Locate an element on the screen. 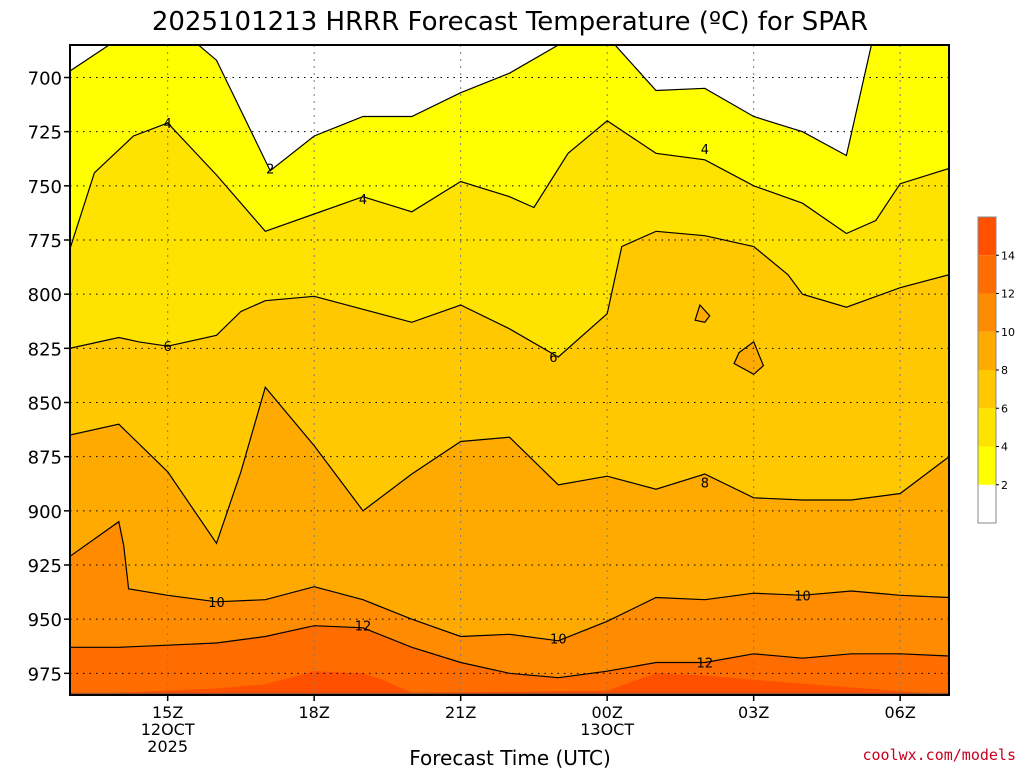 The image size is (1024, 768). x-tick-label: 12OCT is located at coordinates (168, 729).